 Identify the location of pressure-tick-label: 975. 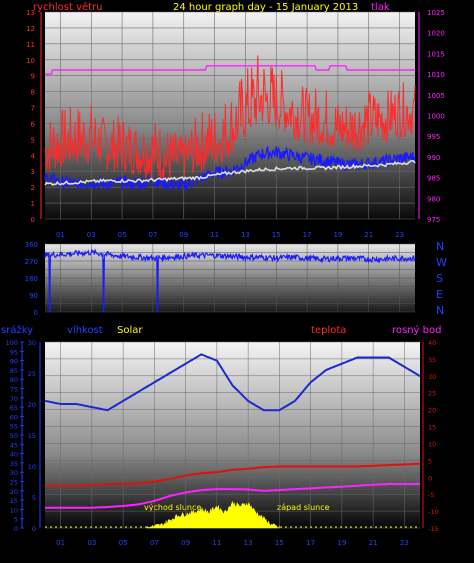
(433, 220).